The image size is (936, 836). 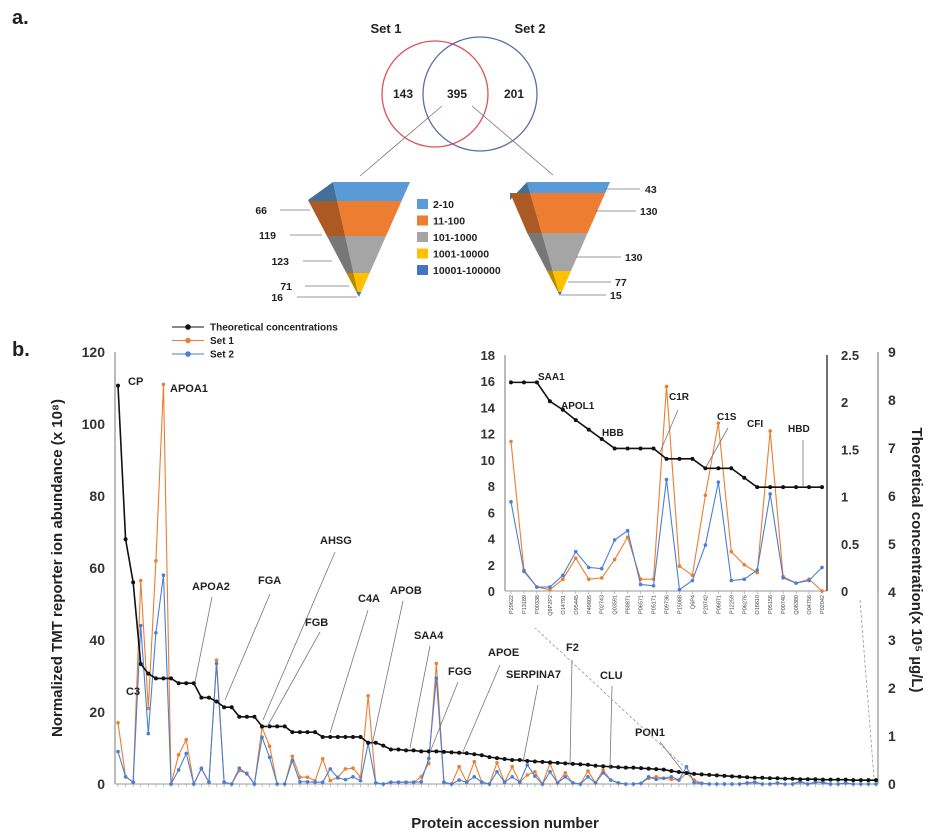 What do you see at coordinates (336, 541) in the screenshot?
I see `annotation-label: AHSG` at bounding box center [336, 541].